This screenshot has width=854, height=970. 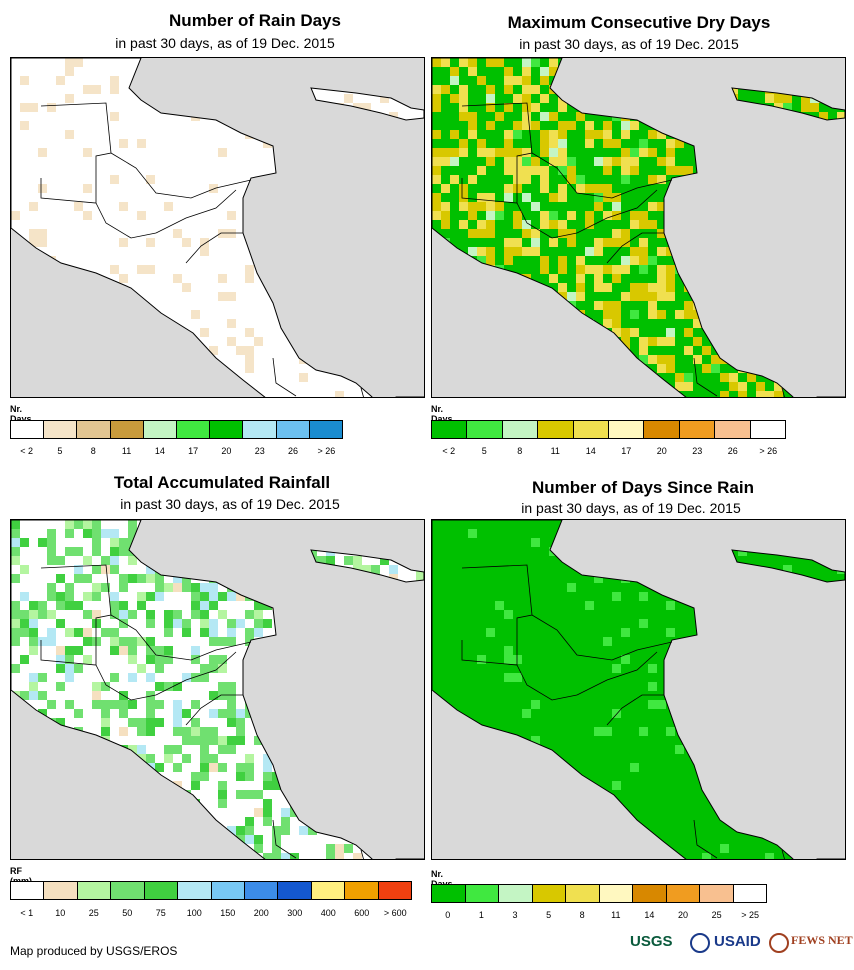 What do you see at coordinates (328, 913) in the screenshot?
I see `legend-label: 400` at bounding box center [328, 913].